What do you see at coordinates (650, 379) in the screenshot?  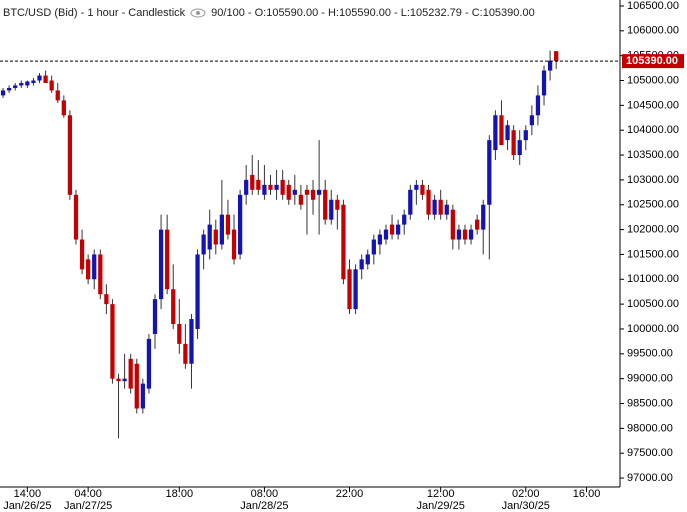 I see `y-tick-label: 99000.00` at bounding box center [650, 379].